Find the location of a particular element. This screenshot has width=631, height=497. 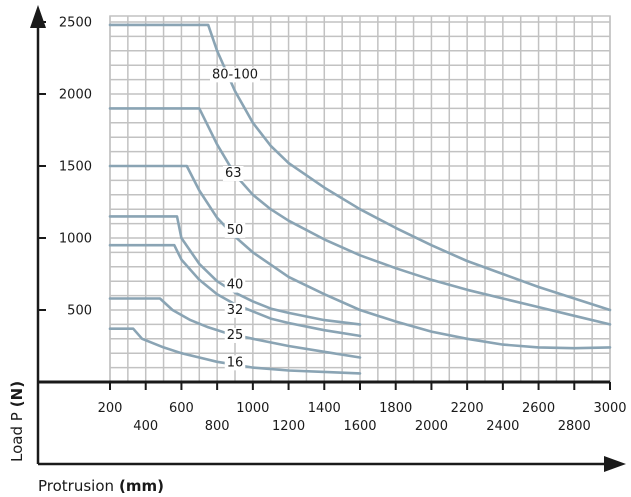

x-tick-label: 1800 is located at coordinates (395, 408).